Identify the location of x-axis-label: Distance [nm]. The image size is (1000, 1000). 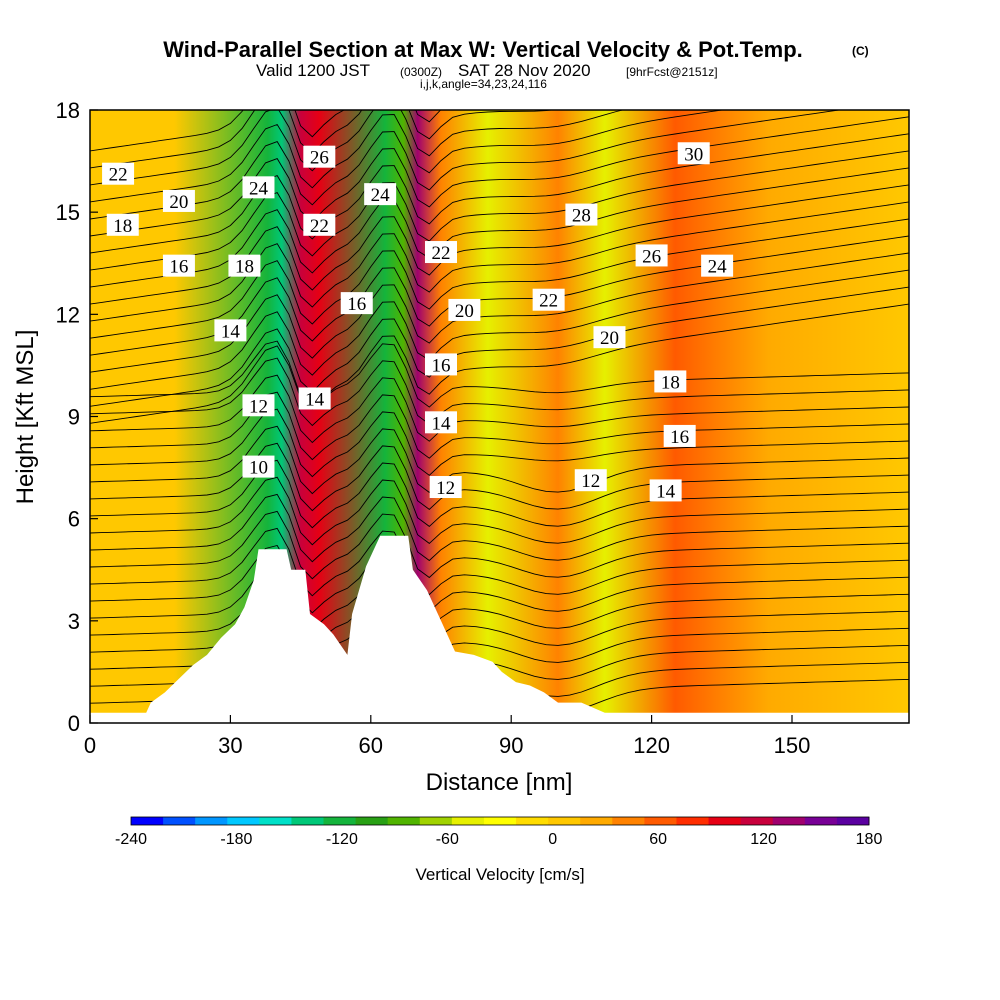
(499, 782).